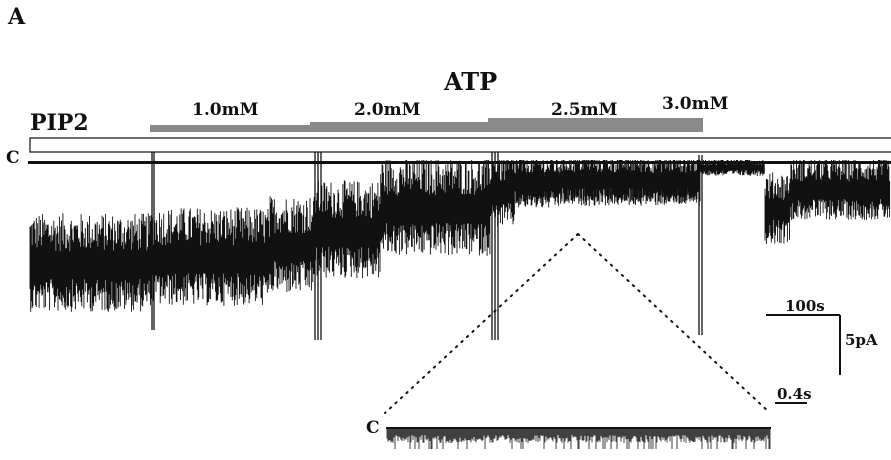 The image size is (891, 460). Describe the element at coordinates (13, 158) in the screenshot. I see `closed-level-label: C` at that location.